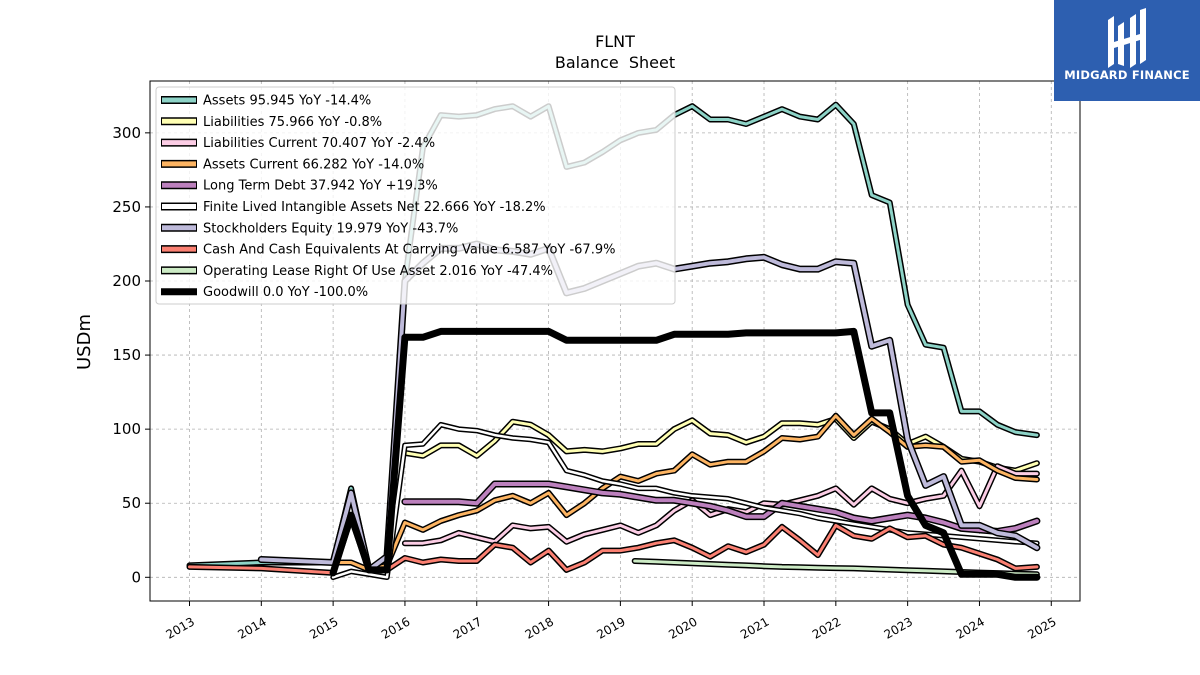 Image resolution: width=1200 pixels, height=675 pixels. Describe the element at coordinates (330, 228) in the screenshot. I see `legend-label: Stockholders Equity 19.979 YoY -43.7%` at that location.